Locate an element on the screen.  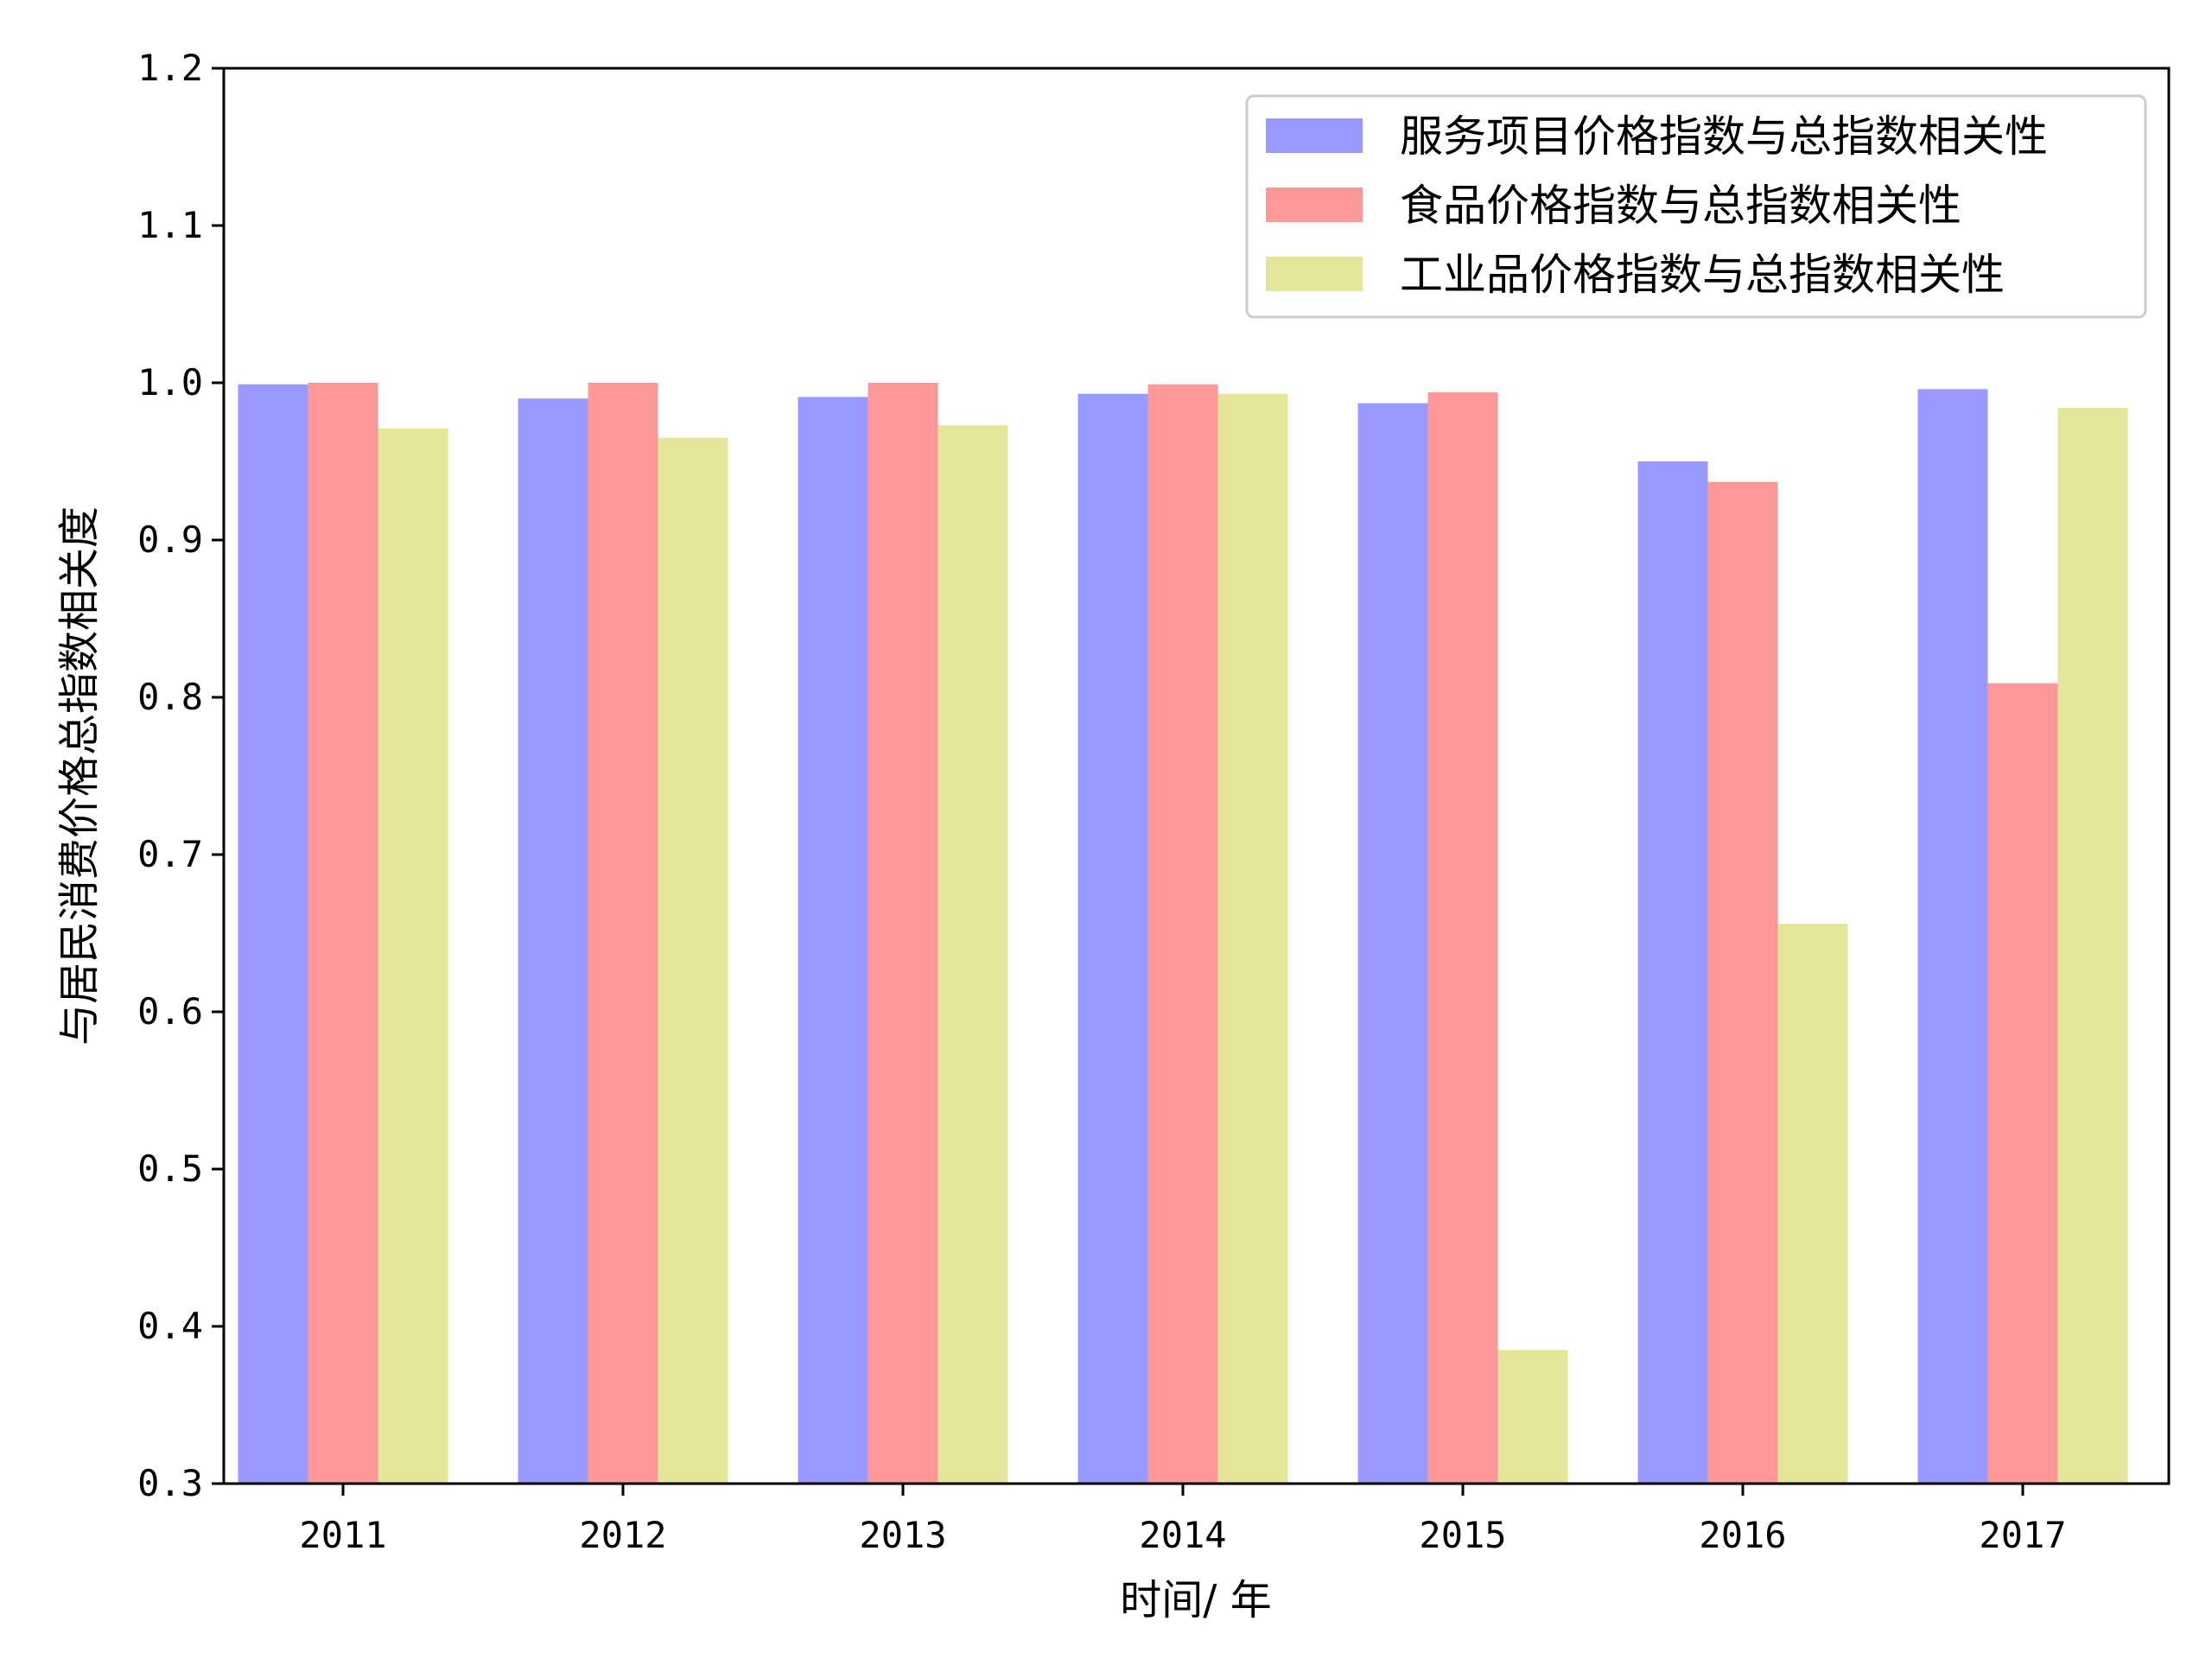
x-axis-title: 时间/ 年 is located at coordinates (1195, 1600).